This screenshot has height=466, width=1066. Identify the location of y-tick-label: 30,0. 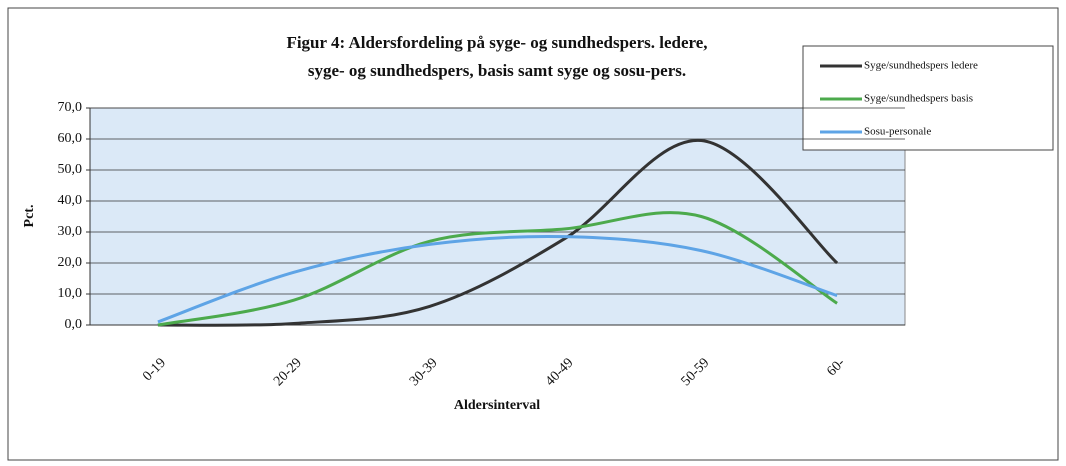
(70, 231).